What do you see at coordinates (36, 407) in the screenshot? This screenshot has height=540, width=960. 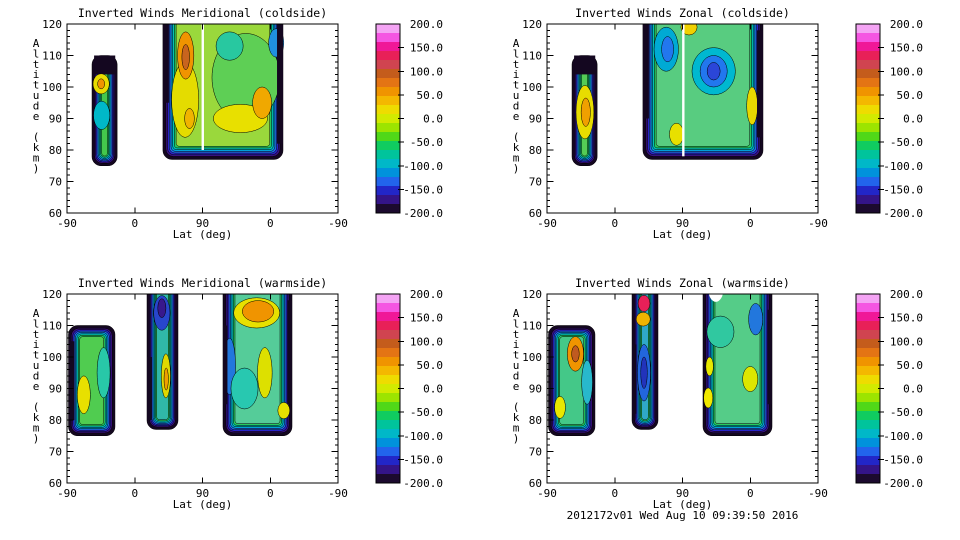 I see `y-axis-label-char: (` at bounding box center [36, 407].